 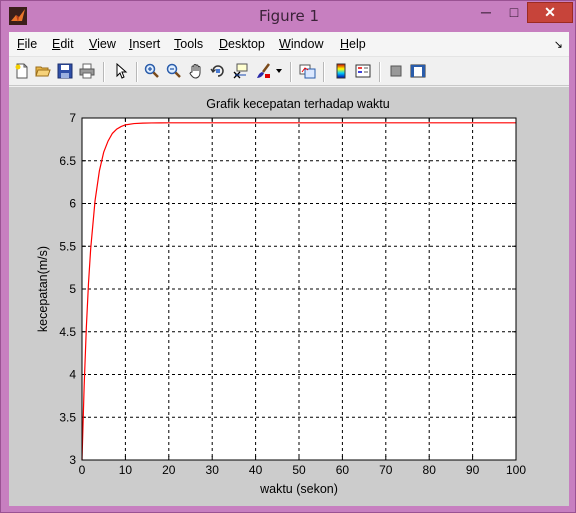 I want to click on menu-edit: Edit, so click(x=63, y=44).